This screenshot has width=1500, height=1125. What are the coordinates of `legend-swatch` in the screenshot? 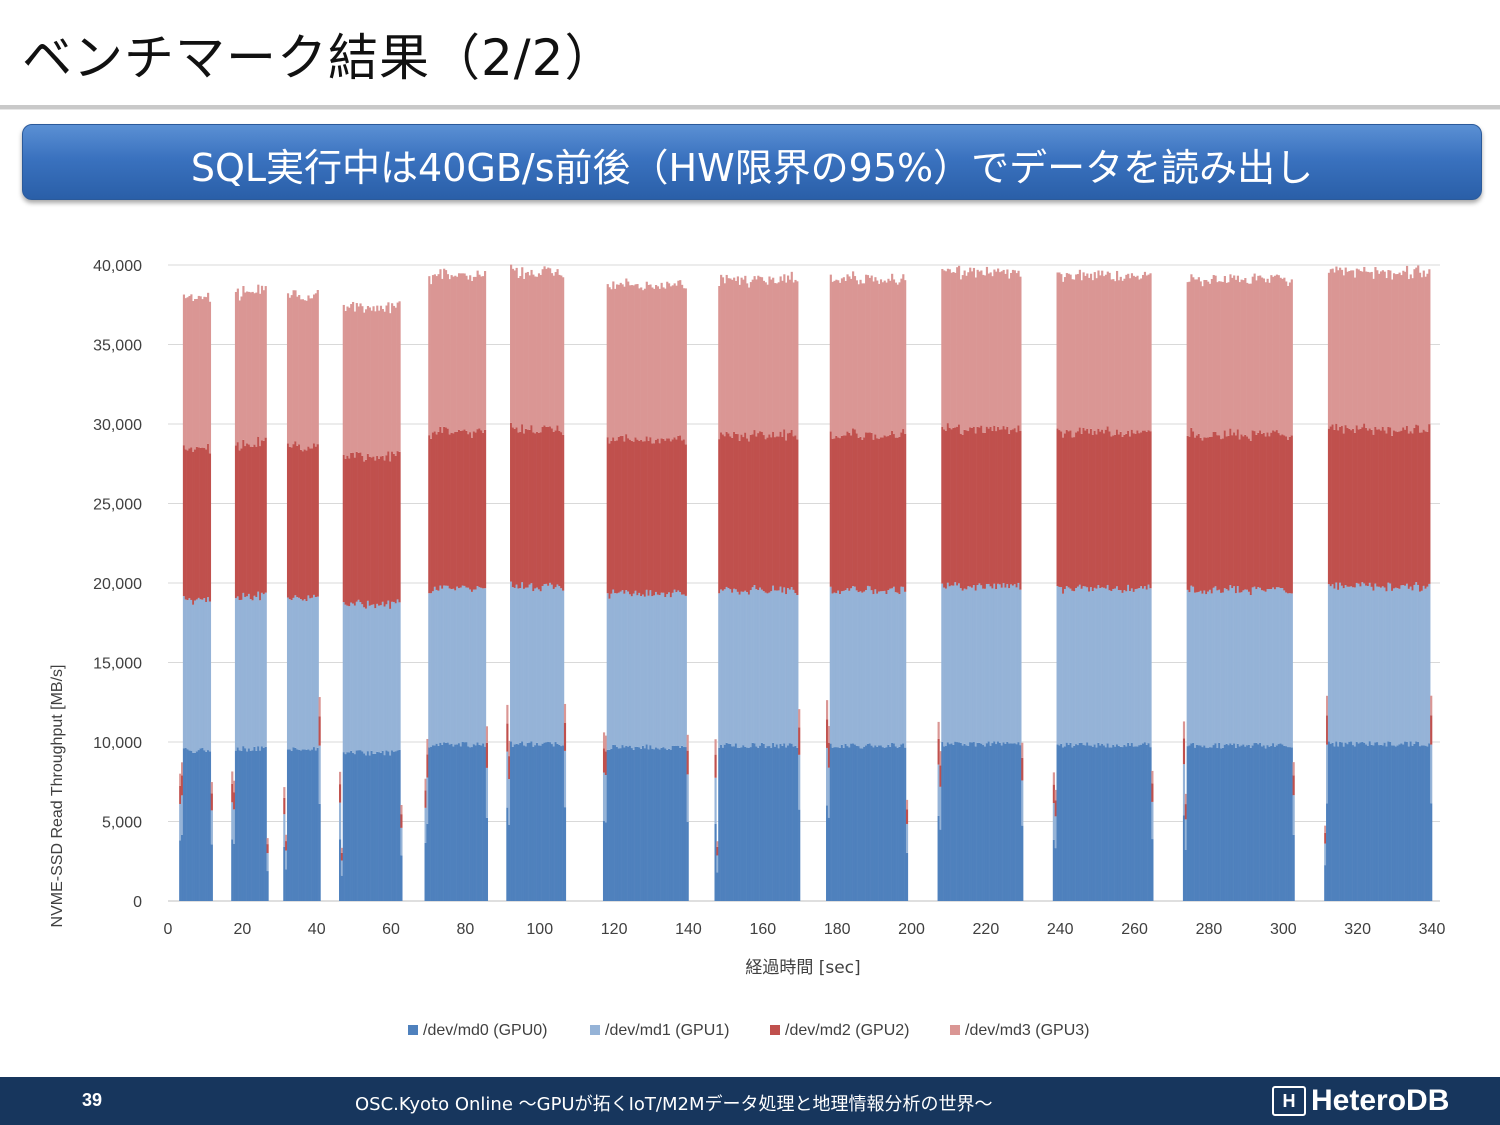 It's located at (413, 1030).